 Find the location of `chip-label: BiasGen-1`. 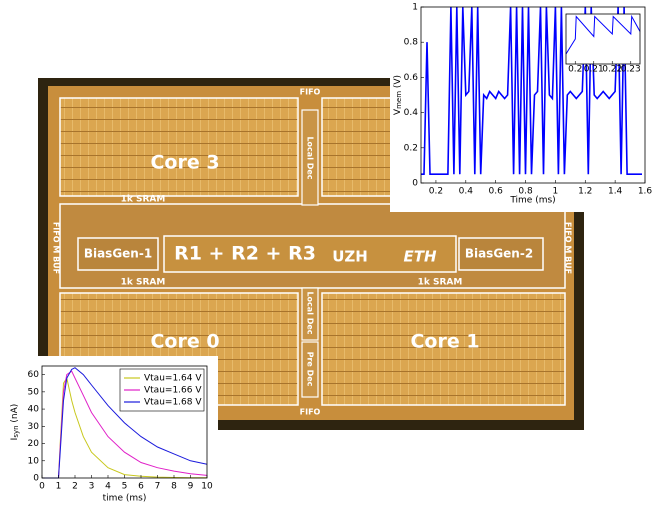

chip-label: BiasGen-1 is located at coordinates (118, 254).